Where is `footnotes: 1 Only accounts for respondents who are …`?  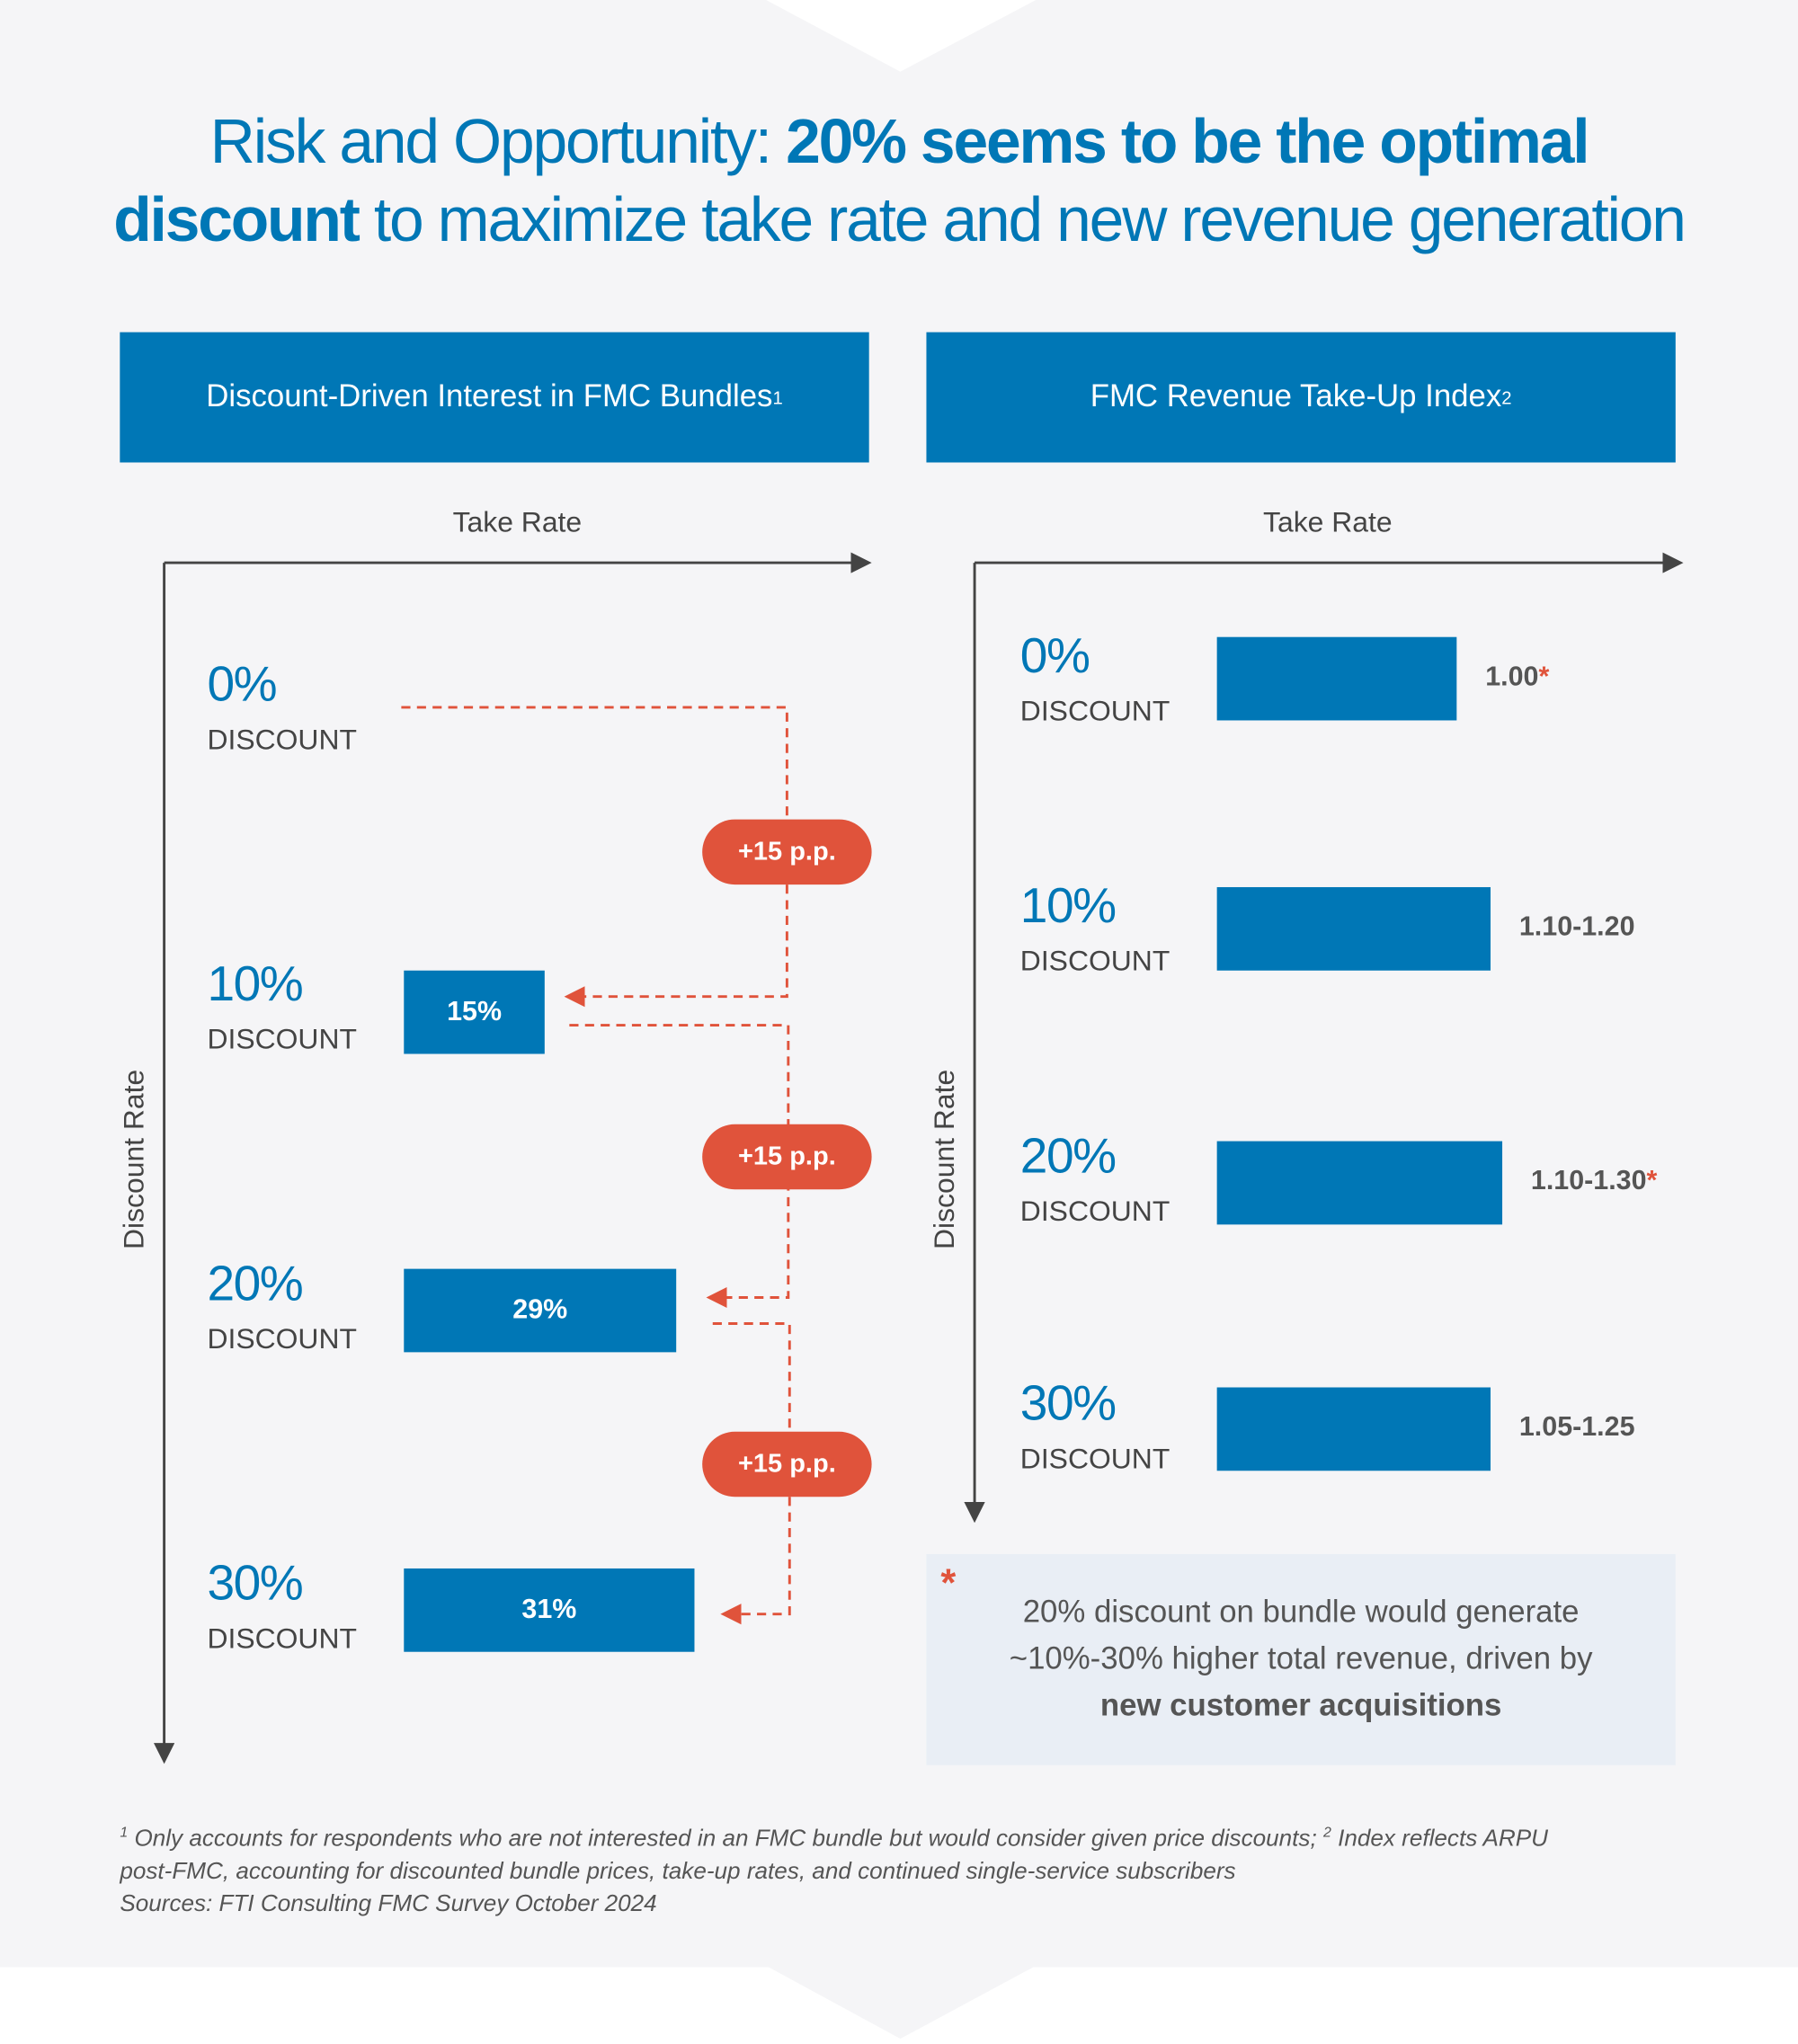 footnotes: 1 Only accounts for respondents who are … is located at coordinates (834, 1870).